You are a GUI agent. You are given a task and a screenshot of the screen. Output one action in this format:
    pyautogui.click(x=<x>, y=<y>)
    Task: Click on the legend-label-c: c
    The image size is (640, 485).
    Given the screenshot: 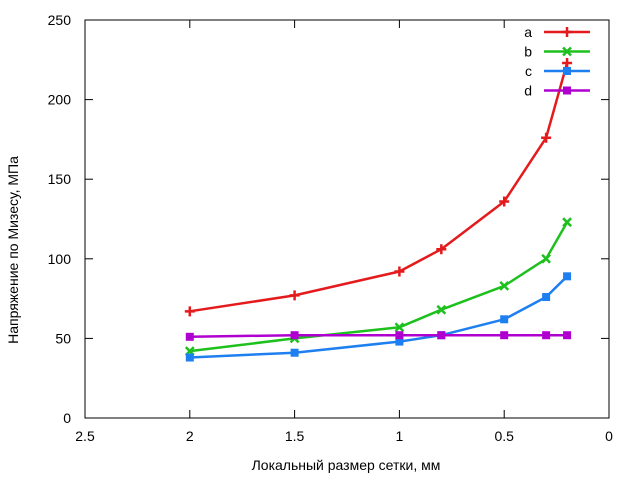 What is the action you would take?
    pyautogui.click(x=528, y=71)
    